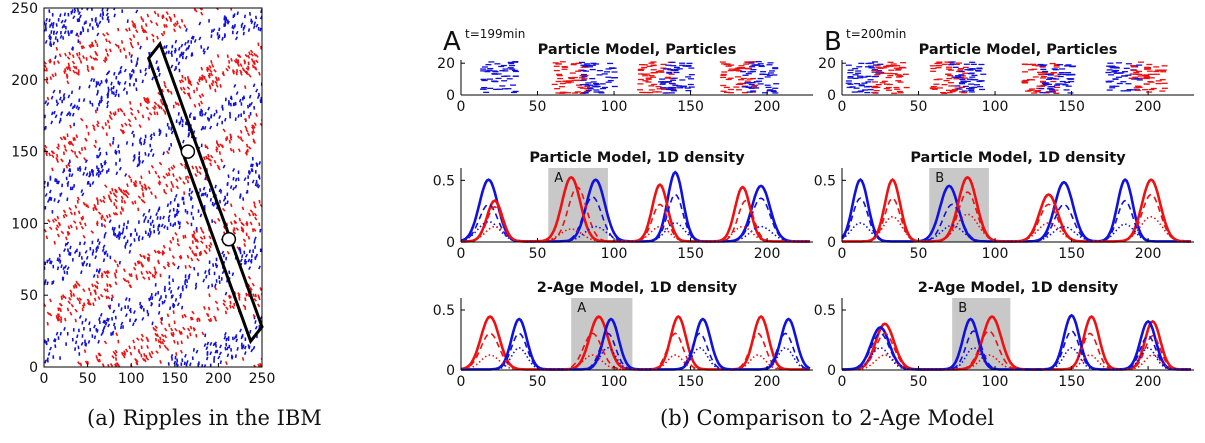  What do you see at coordinates (831, 96) in the screenshot?
I see `y-tick-label: 0` at bounding box center [831, 96].